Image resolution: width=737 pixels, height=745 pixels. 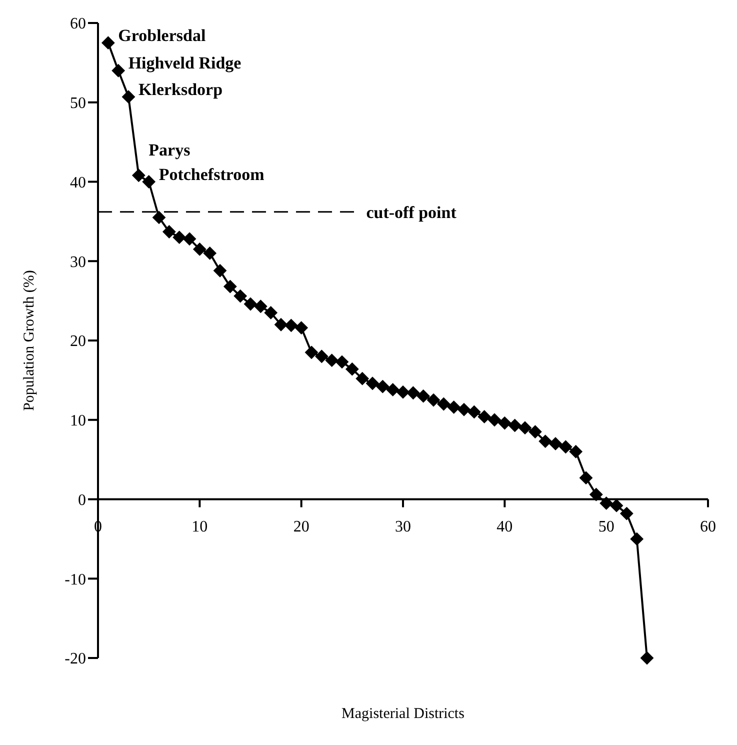 What do you see at coordinates (75, 579) in the screenshot?
I see `y-tick-label: -10` at bounding box center [75, 579].